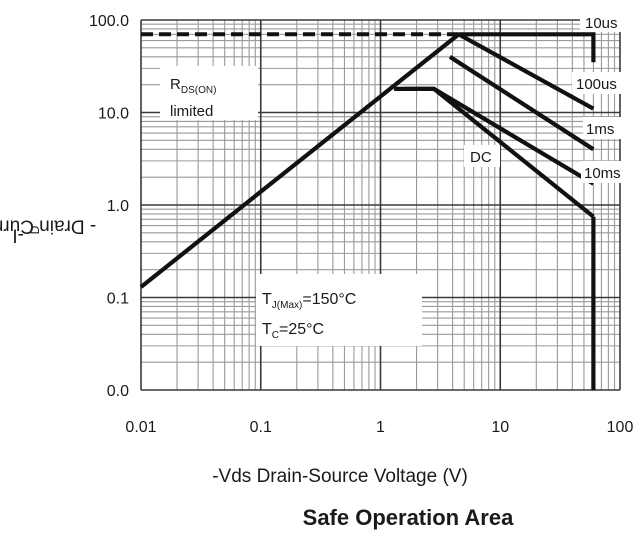  I want to click on rds-label: RDS(ON), so click(193, 86).